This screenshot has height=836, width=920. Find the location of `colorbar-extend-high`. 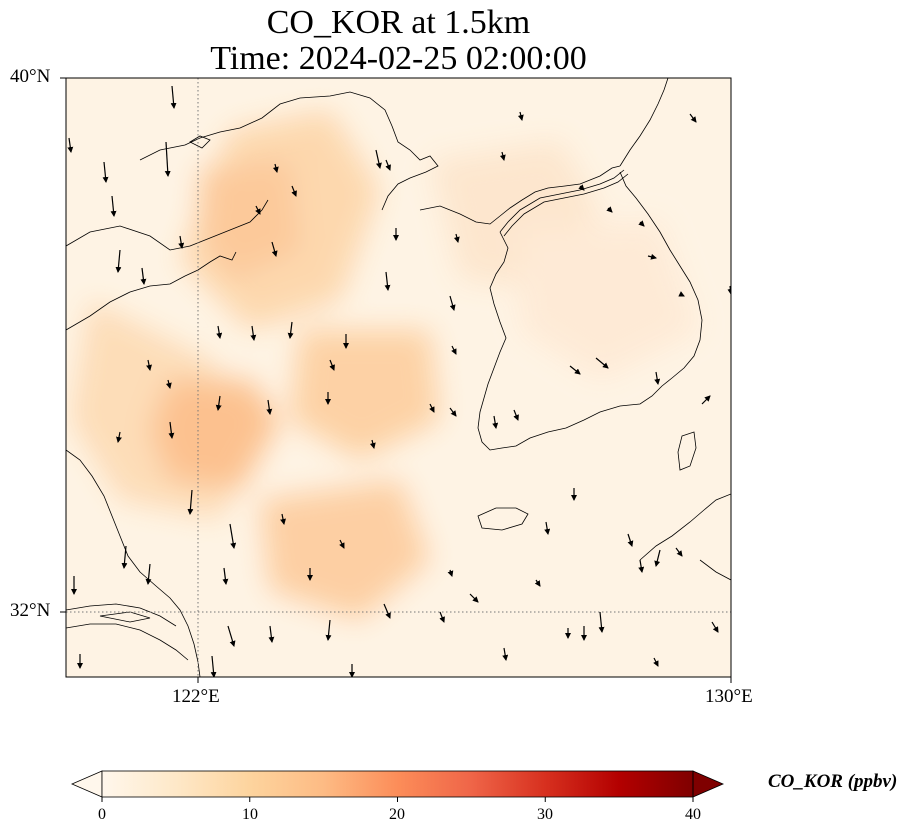

colorbar-extend-high is located at coordinates (708, 784).